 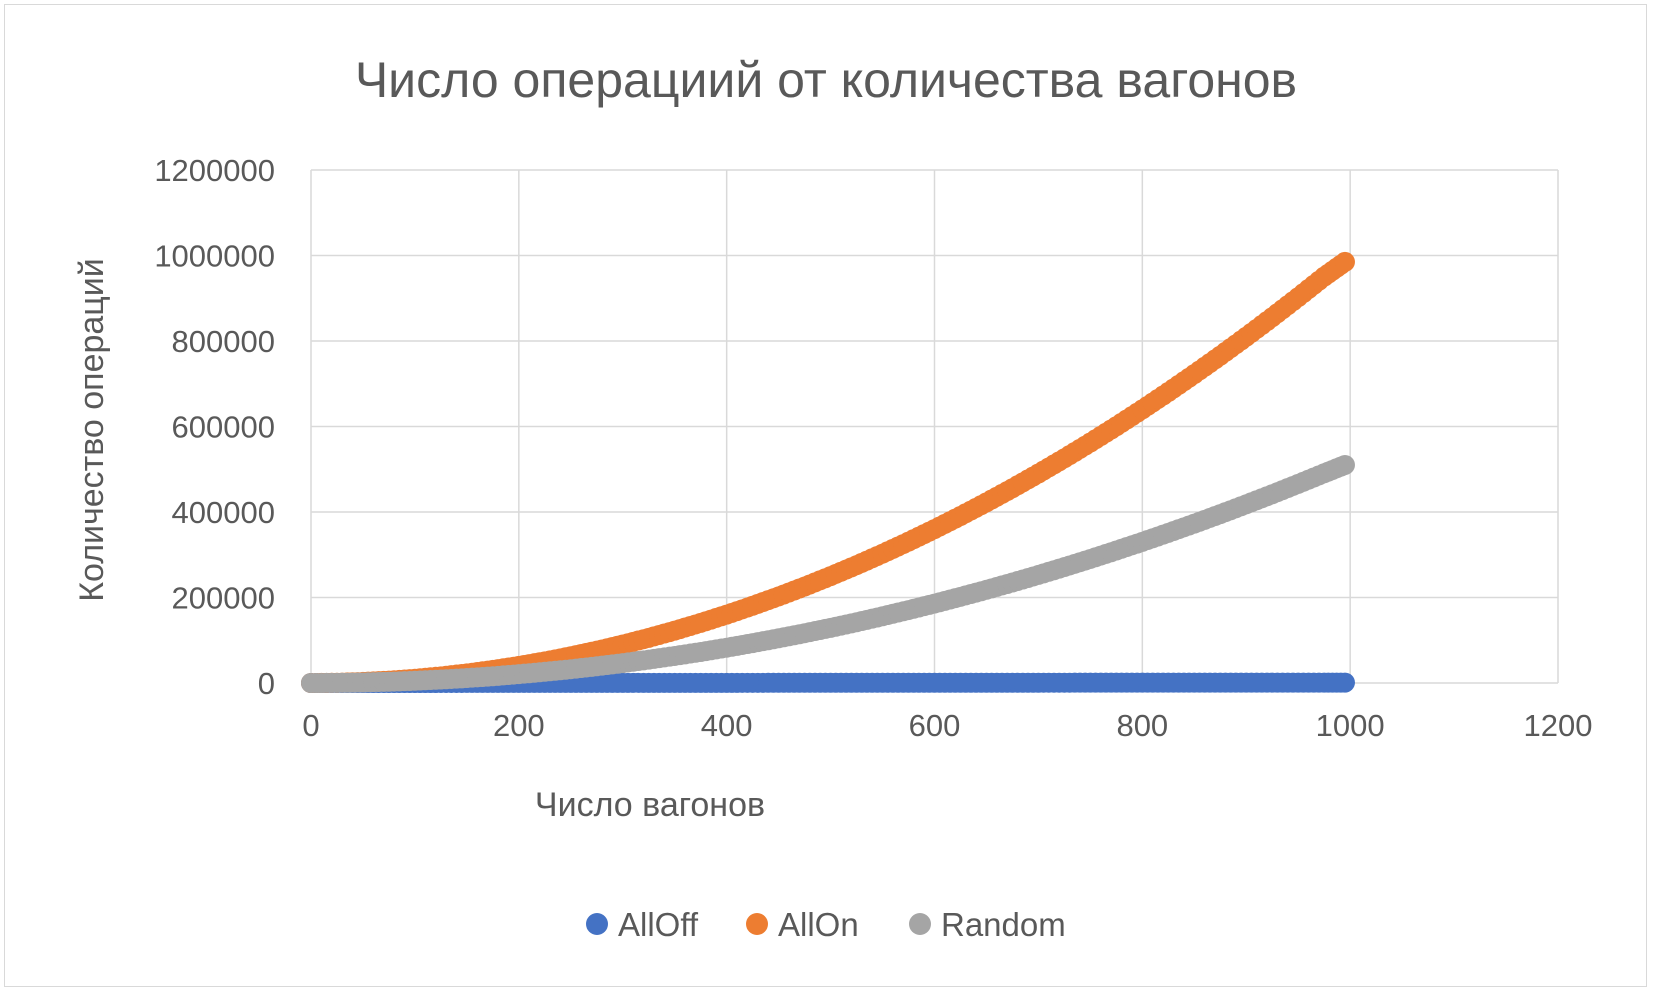 I want to click on legend-marker-allon, so click(x=757, y=924).